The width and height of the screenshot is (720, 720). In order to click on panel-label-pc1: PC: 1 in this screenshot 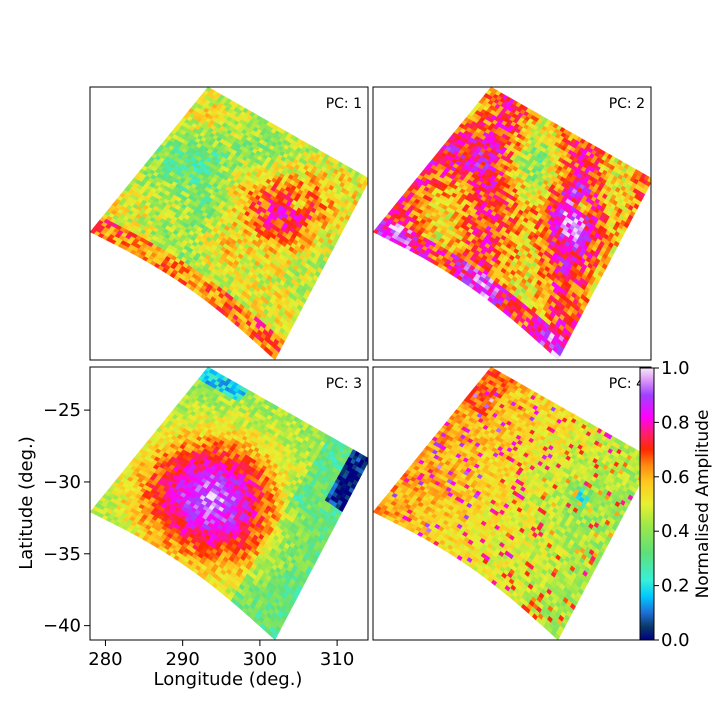, I will do `click(344, 104)`.